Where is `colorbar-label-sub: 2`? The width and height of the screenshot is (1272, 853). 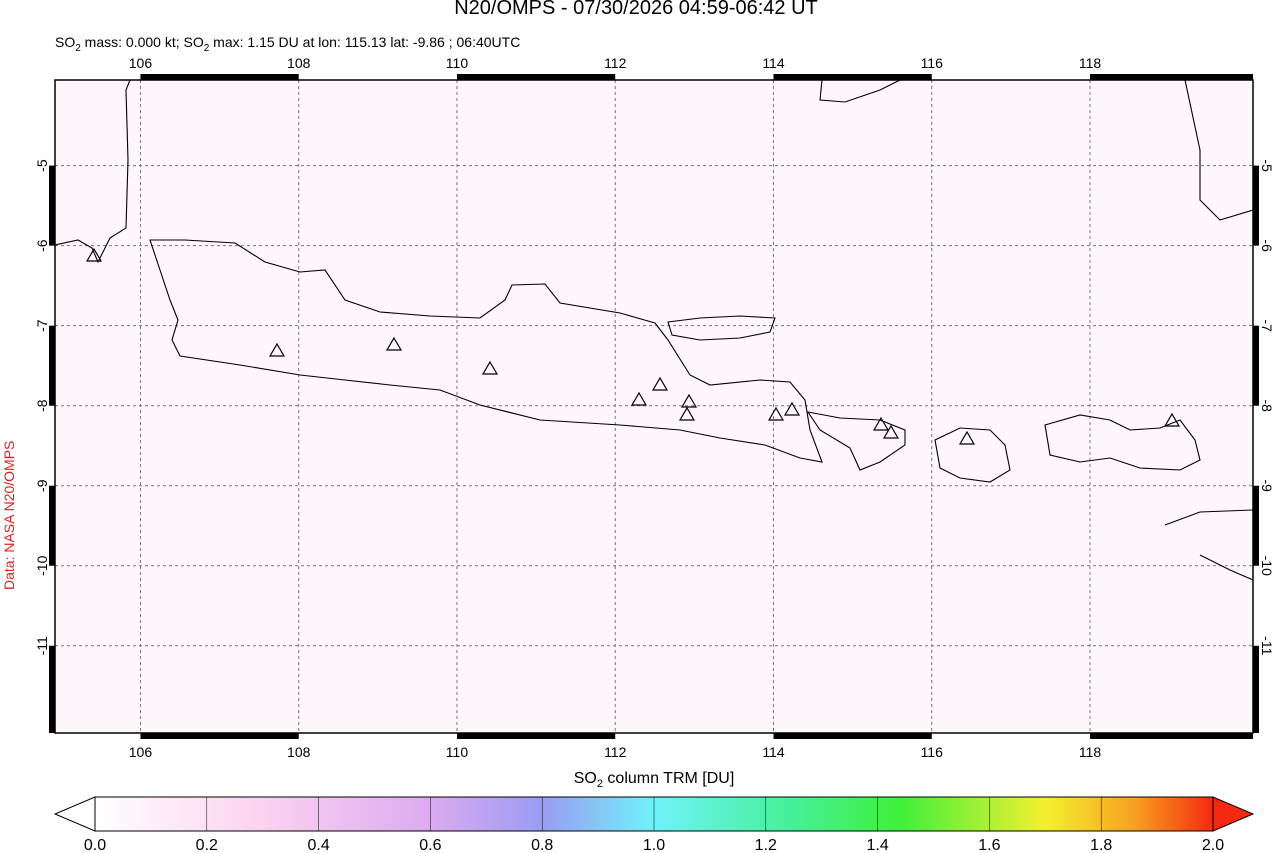 colorbar-label-sub: 2 is located at coordinates (600, 784).